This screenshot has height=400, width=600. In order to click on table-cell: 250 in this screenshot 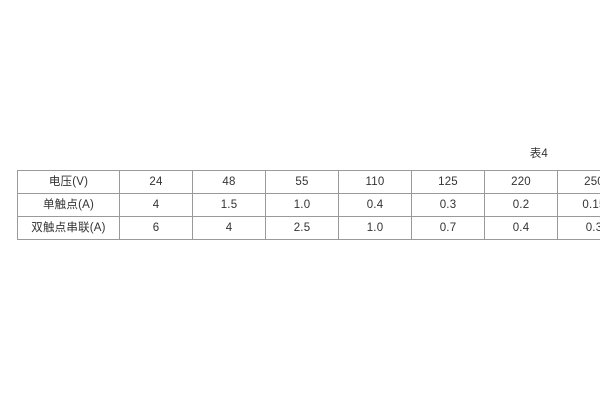, I will do `click(578, 182)`.